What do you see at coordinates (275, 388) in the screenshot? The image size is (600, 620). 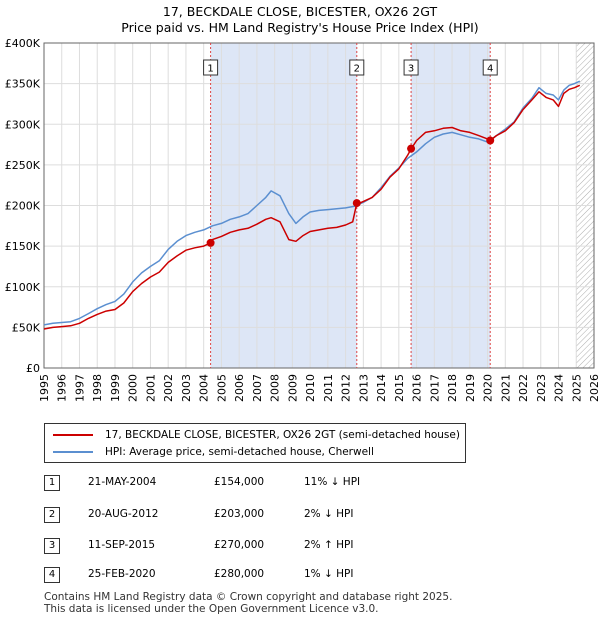 I see `x-tick-label: 2008` at bounding box center [275, 388].